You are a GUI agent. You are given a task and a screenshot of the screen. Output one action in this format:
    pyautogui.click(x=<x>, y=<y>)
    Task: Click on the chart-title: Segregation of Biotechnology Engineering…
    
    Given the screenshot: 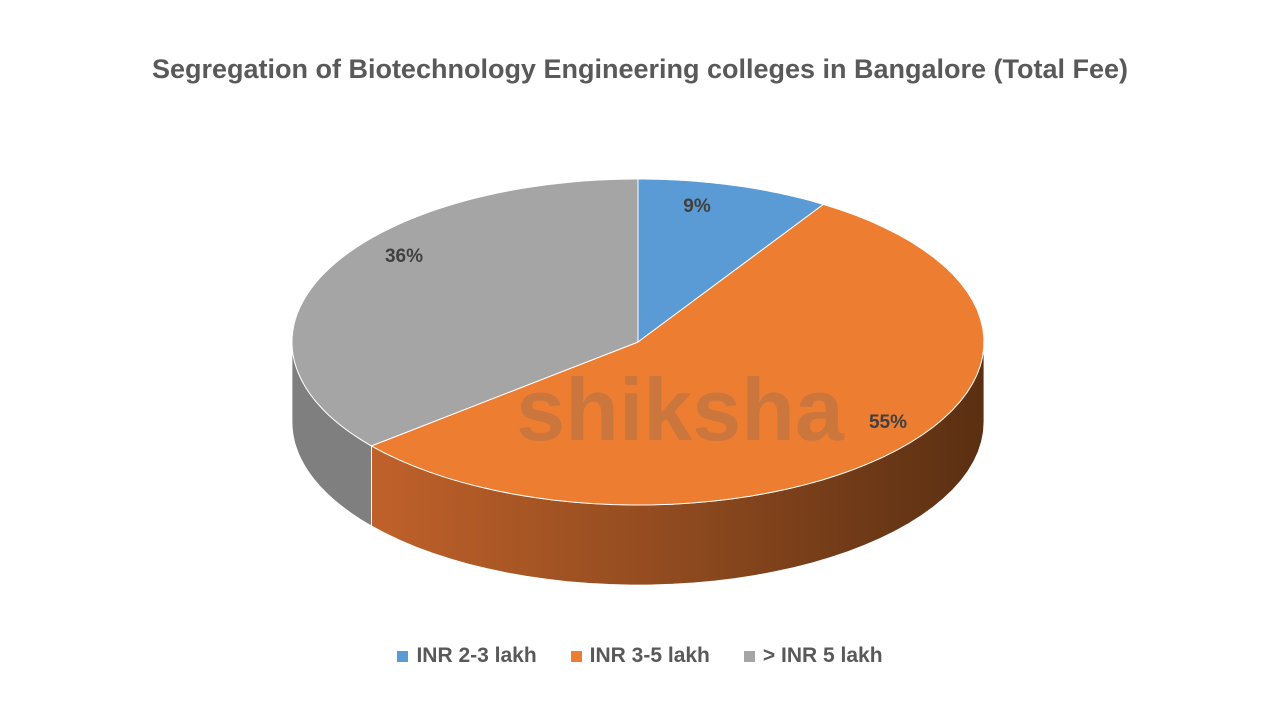 What is the action you would take?
    pyautogui.click(x=640, y=69)
    